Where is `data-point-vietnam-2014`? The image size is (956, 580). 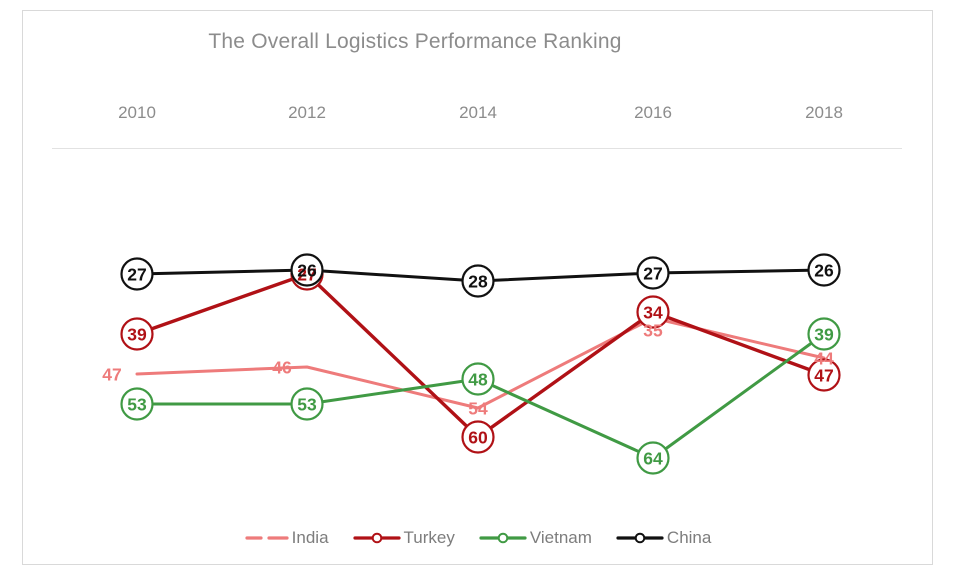 data-point-vietnam-2014 is located at coordinates (478, 379).